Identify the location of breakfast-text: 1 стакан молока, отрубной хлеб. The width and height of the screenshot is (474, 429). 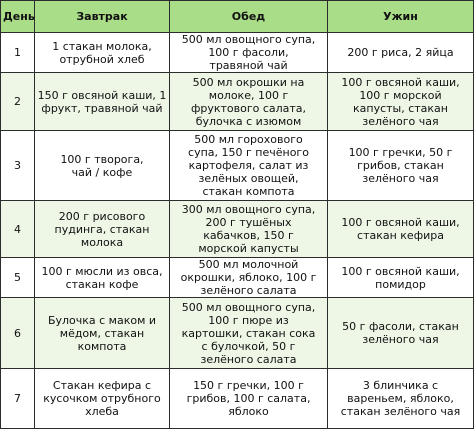
(102, 52).